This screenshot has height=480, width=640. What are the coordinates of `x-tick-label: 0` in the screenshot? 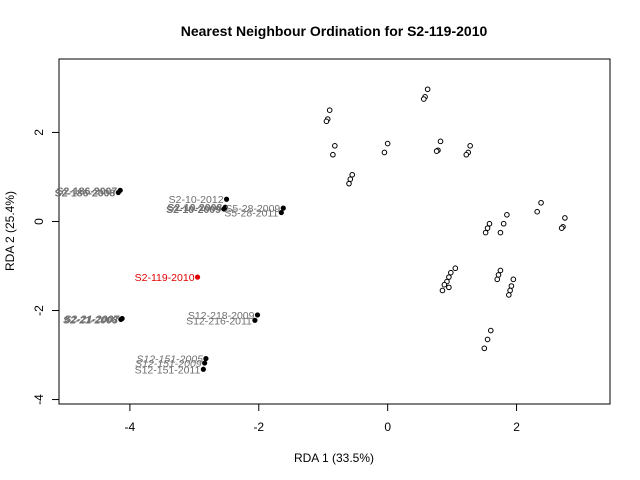 It's located at (387, 427).